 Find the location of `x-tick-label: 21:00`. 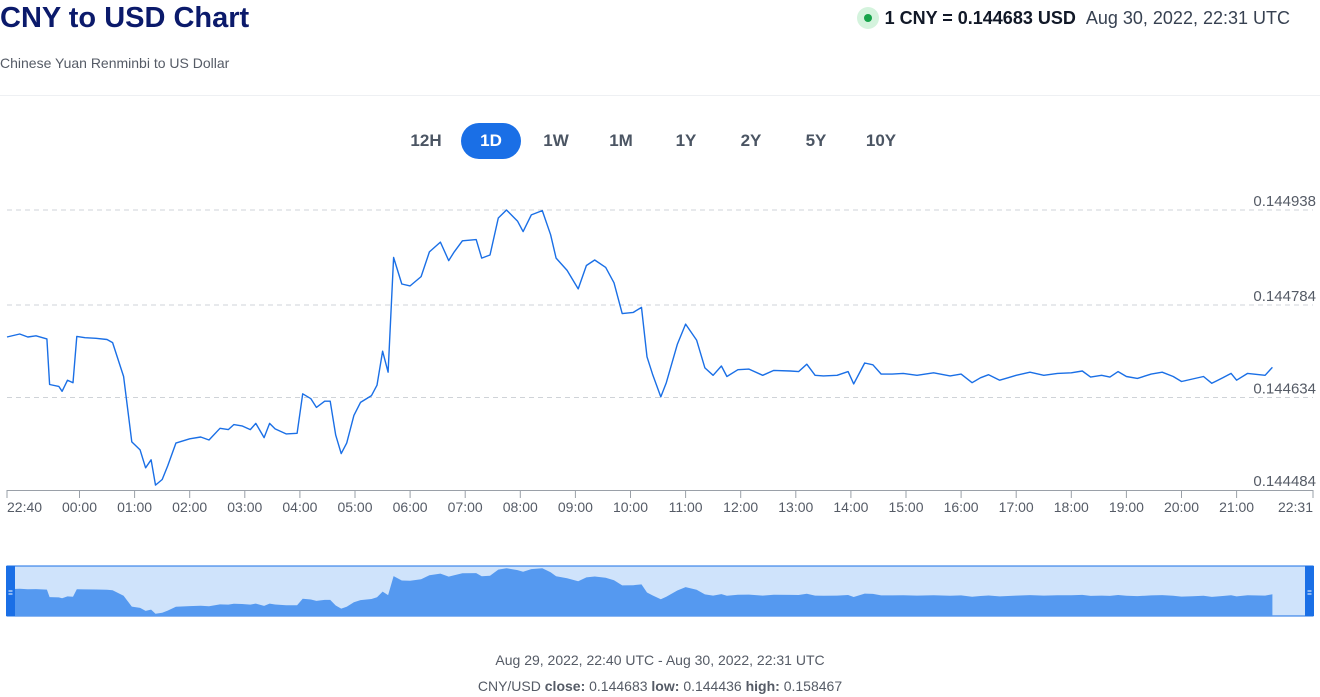

x-tick-label: 21:00 is located at coordinates (1236, 507).